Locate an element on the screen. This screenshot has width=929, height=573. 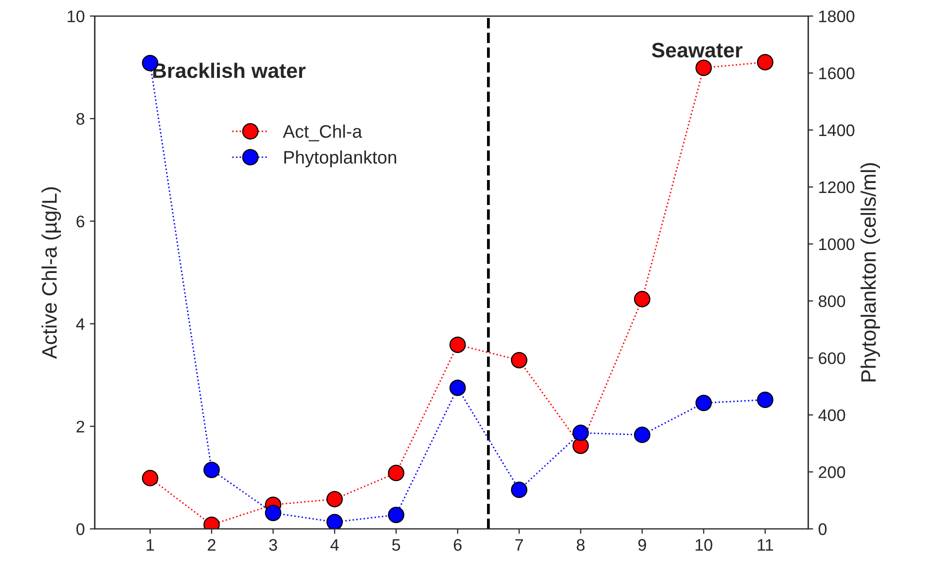
x-tick-label: 9 is located at coordinates (642, 545).